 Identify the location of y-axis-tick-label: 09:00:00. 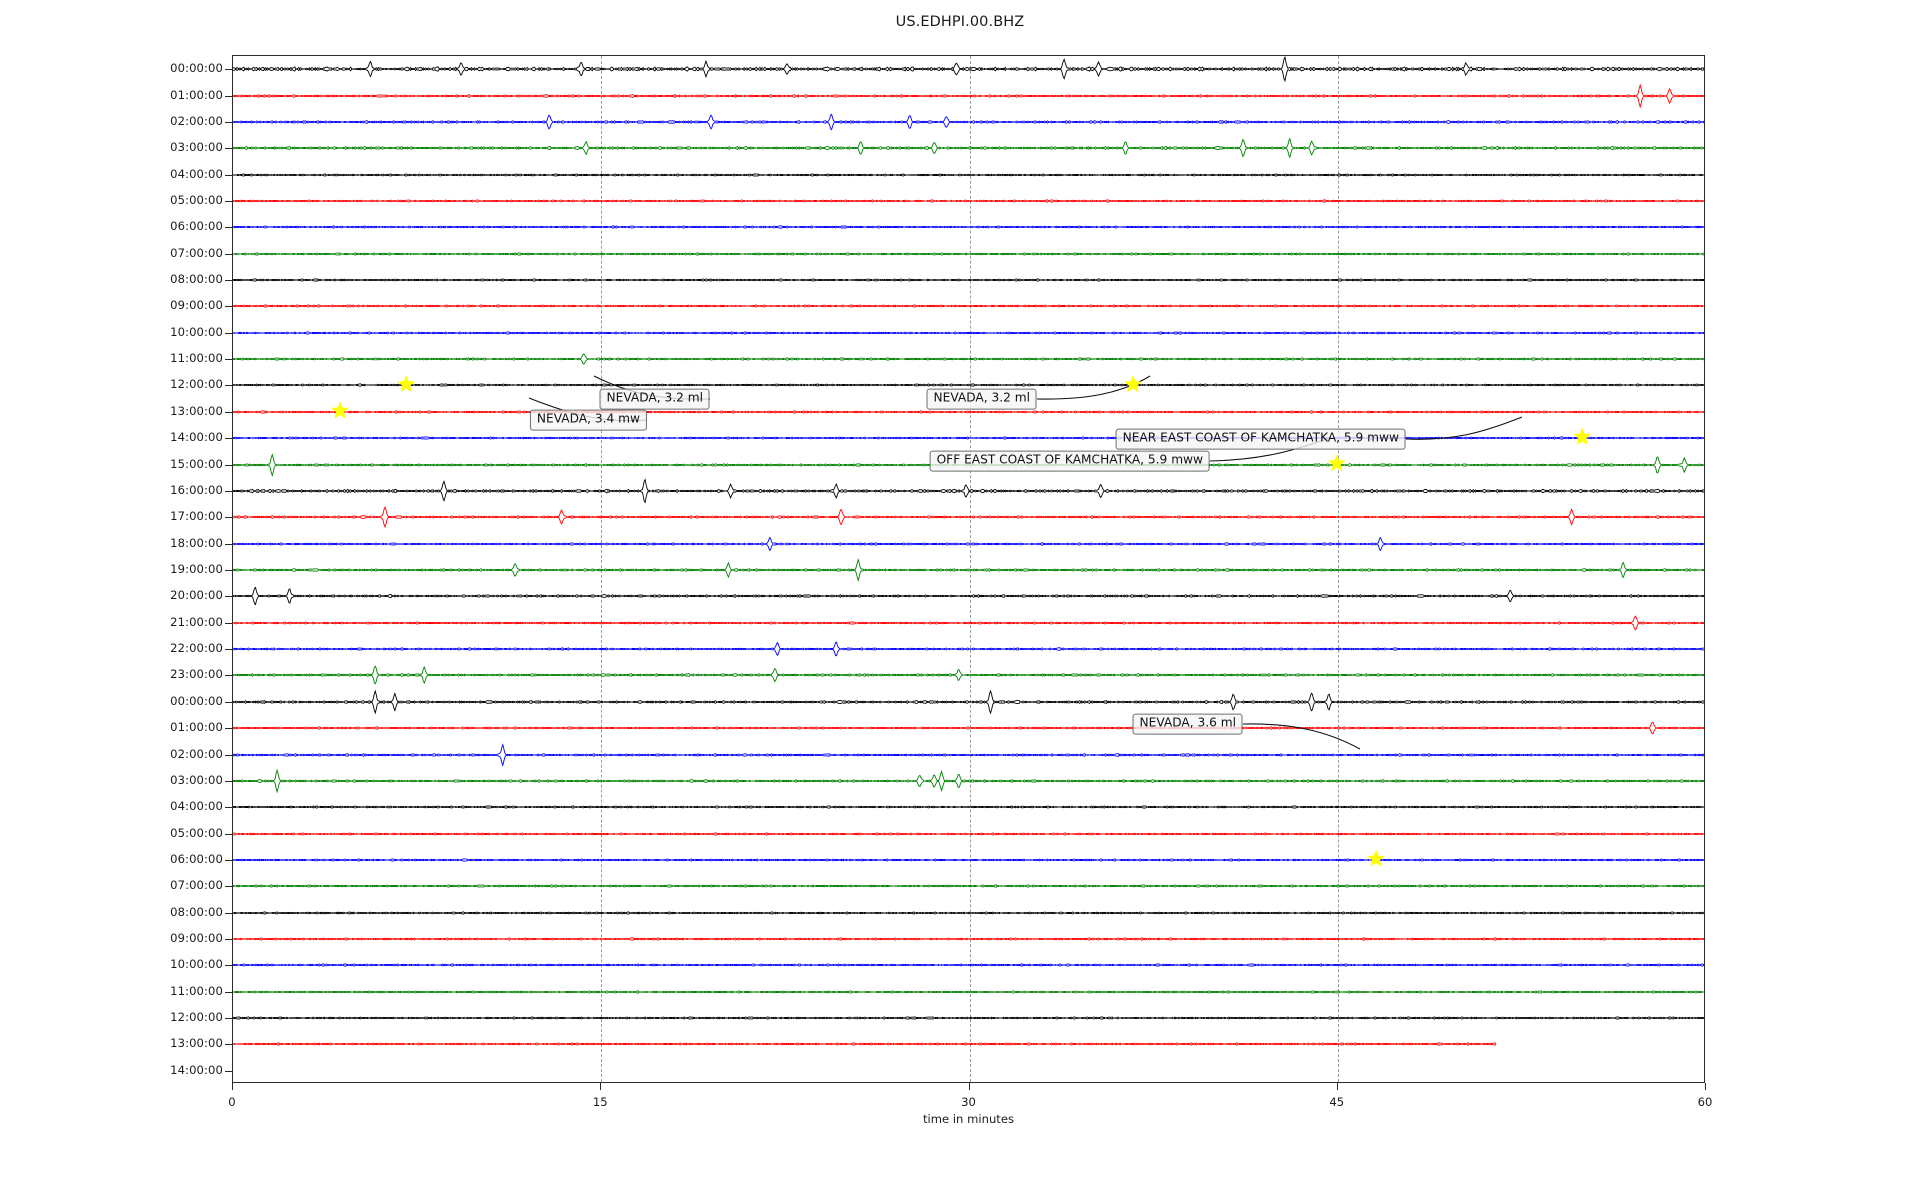
(196, 305).